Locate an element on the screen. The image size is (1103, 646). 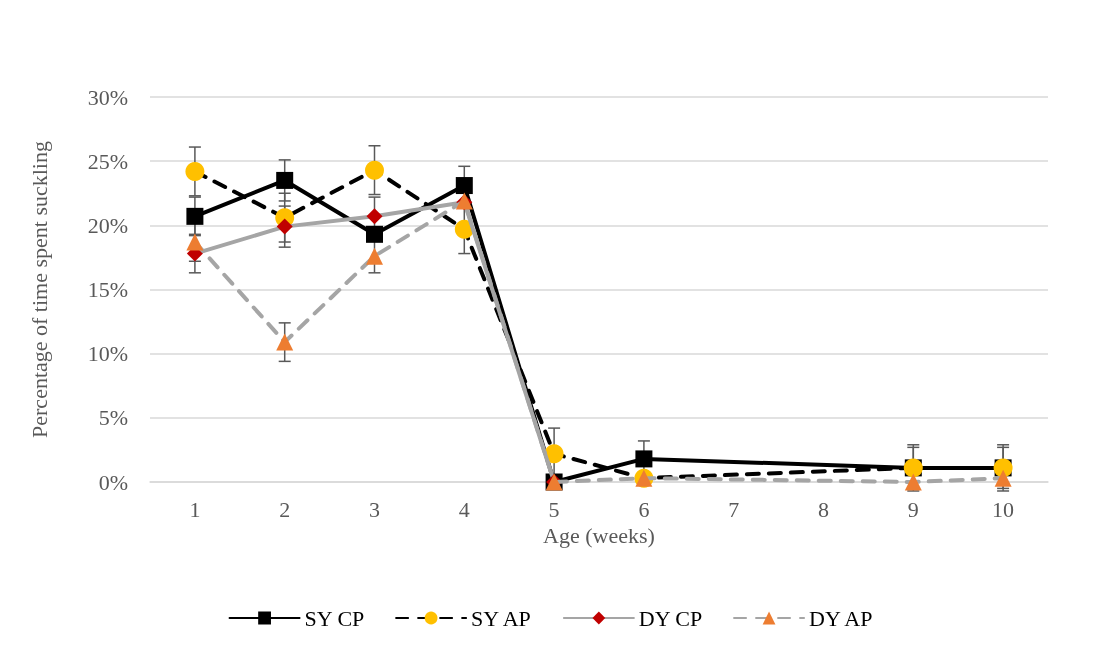
legend-label: DY AP is located at coordinates (841, 618).